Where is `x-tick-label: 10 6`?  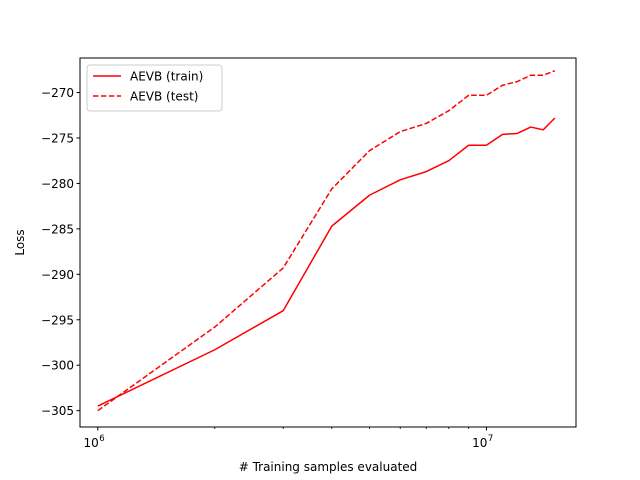
x-tick-label: 10 6 is located at coordinates (94, 442).